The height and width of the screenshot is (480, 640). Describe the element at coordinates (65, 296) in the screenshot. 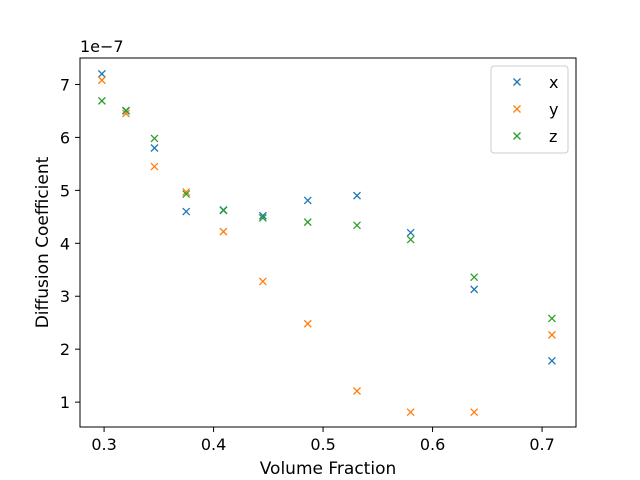

I see `y-tick-label: 3` at that location.